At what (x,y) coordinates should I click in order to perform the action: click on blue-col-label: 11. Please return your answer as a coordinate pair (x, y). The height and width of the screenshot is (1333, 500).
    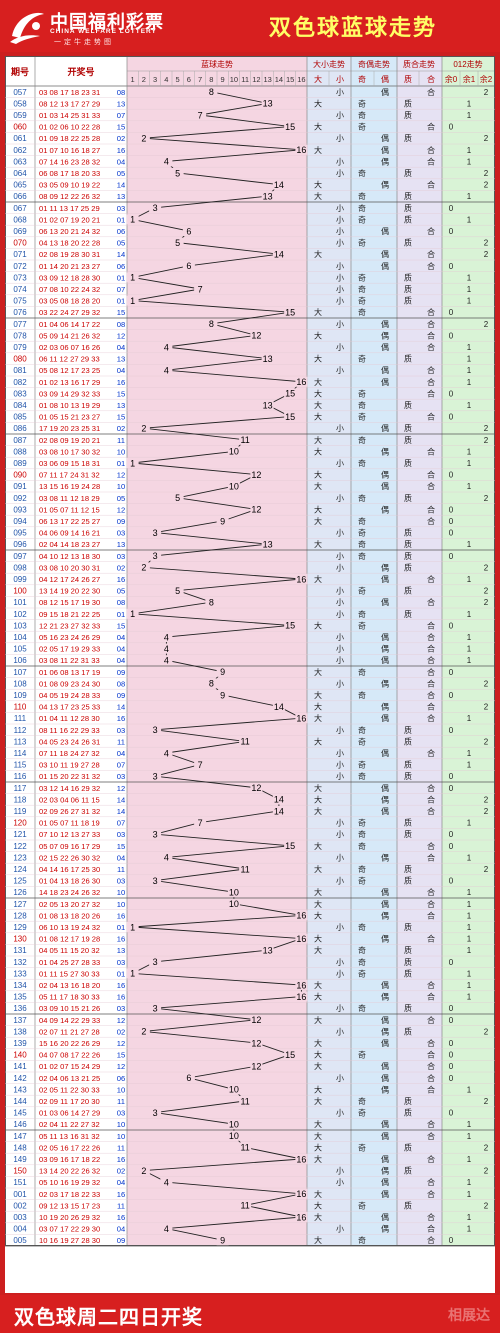
    Looking at the image, I should click on (245, 79).